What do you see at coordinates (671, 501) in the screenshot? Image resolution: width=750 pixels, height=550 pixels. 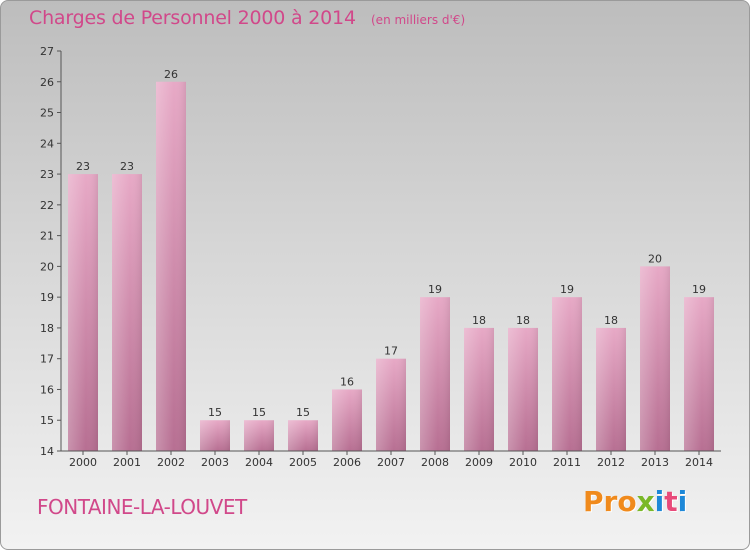 I see `logo-letter: t` at bounding box center [671, 501].